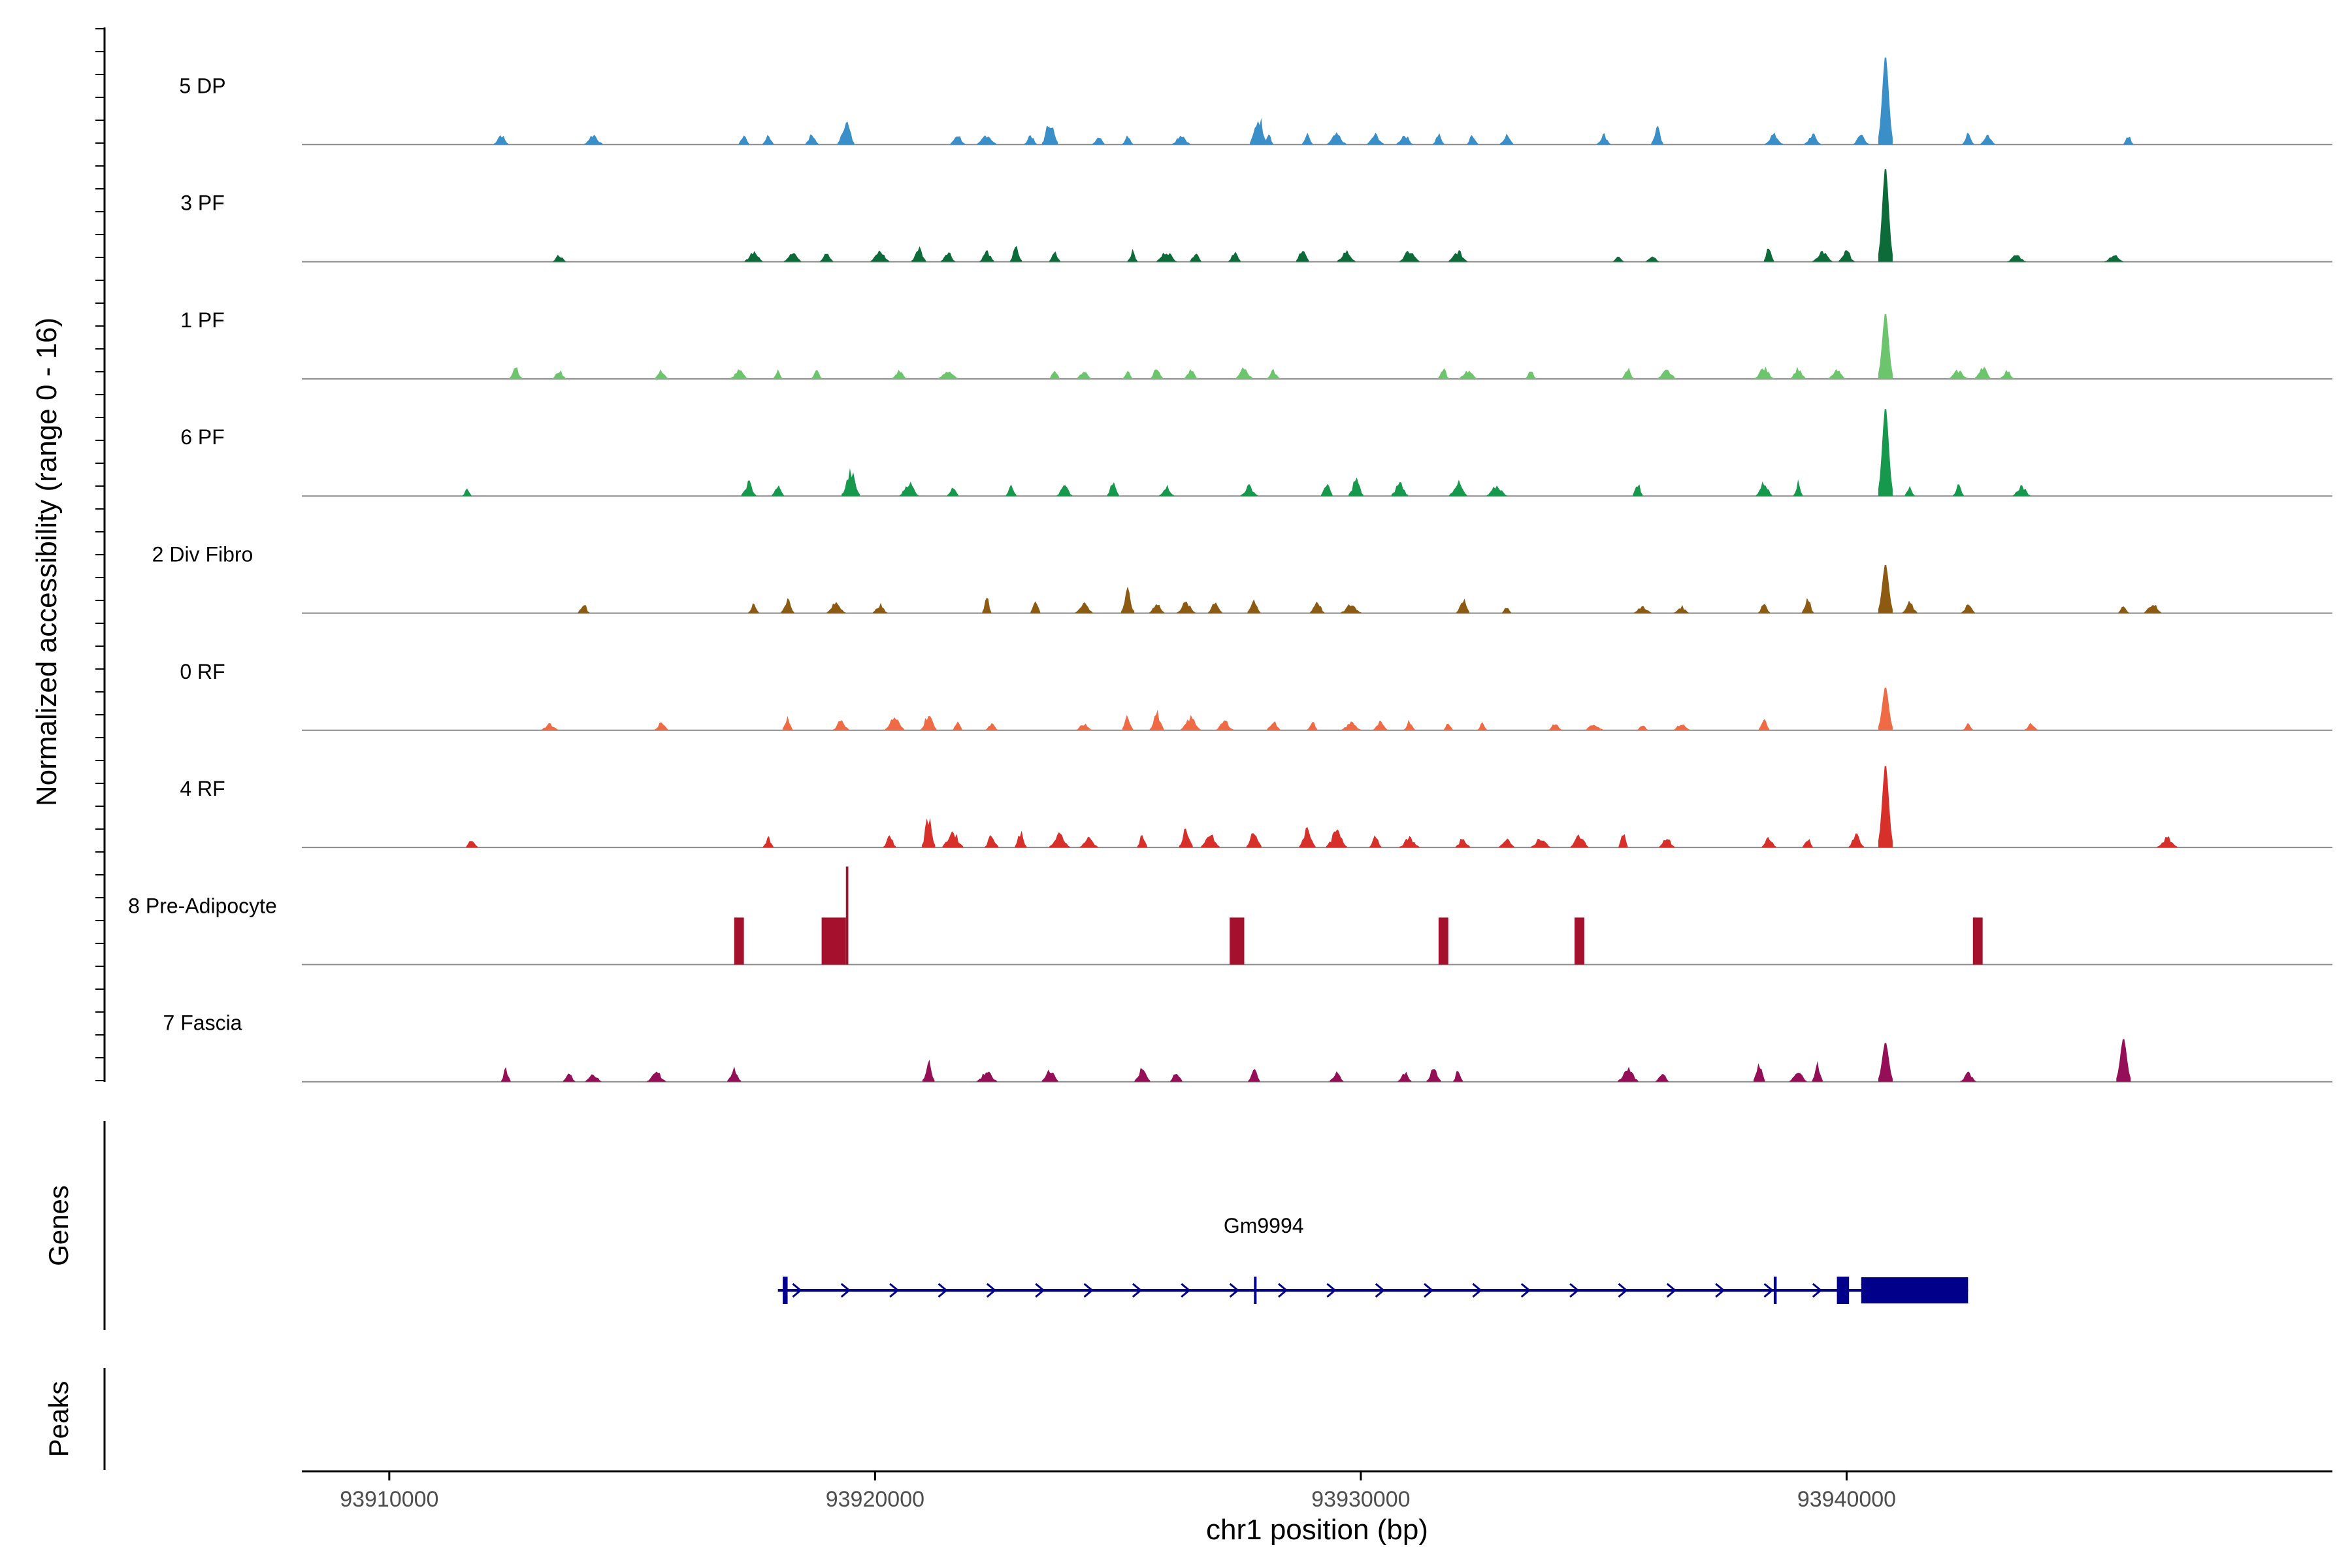  I want to click on track-1-pf: 1 PF, so click(1256, 344).